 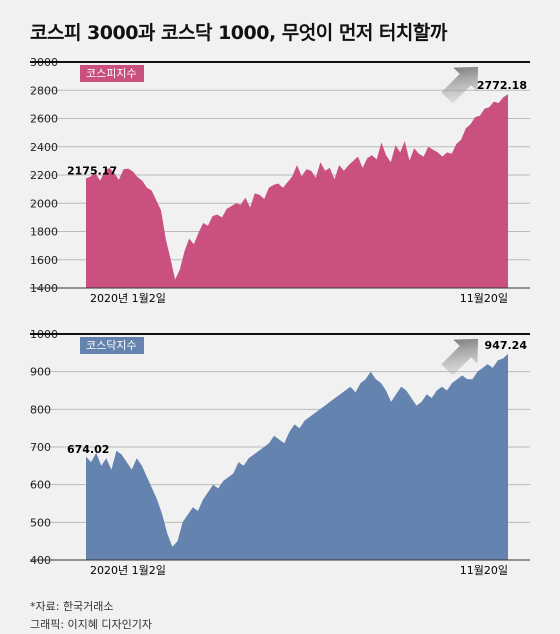 I want to click on q-y-tick-label: 700, so click(x=40, y=447).